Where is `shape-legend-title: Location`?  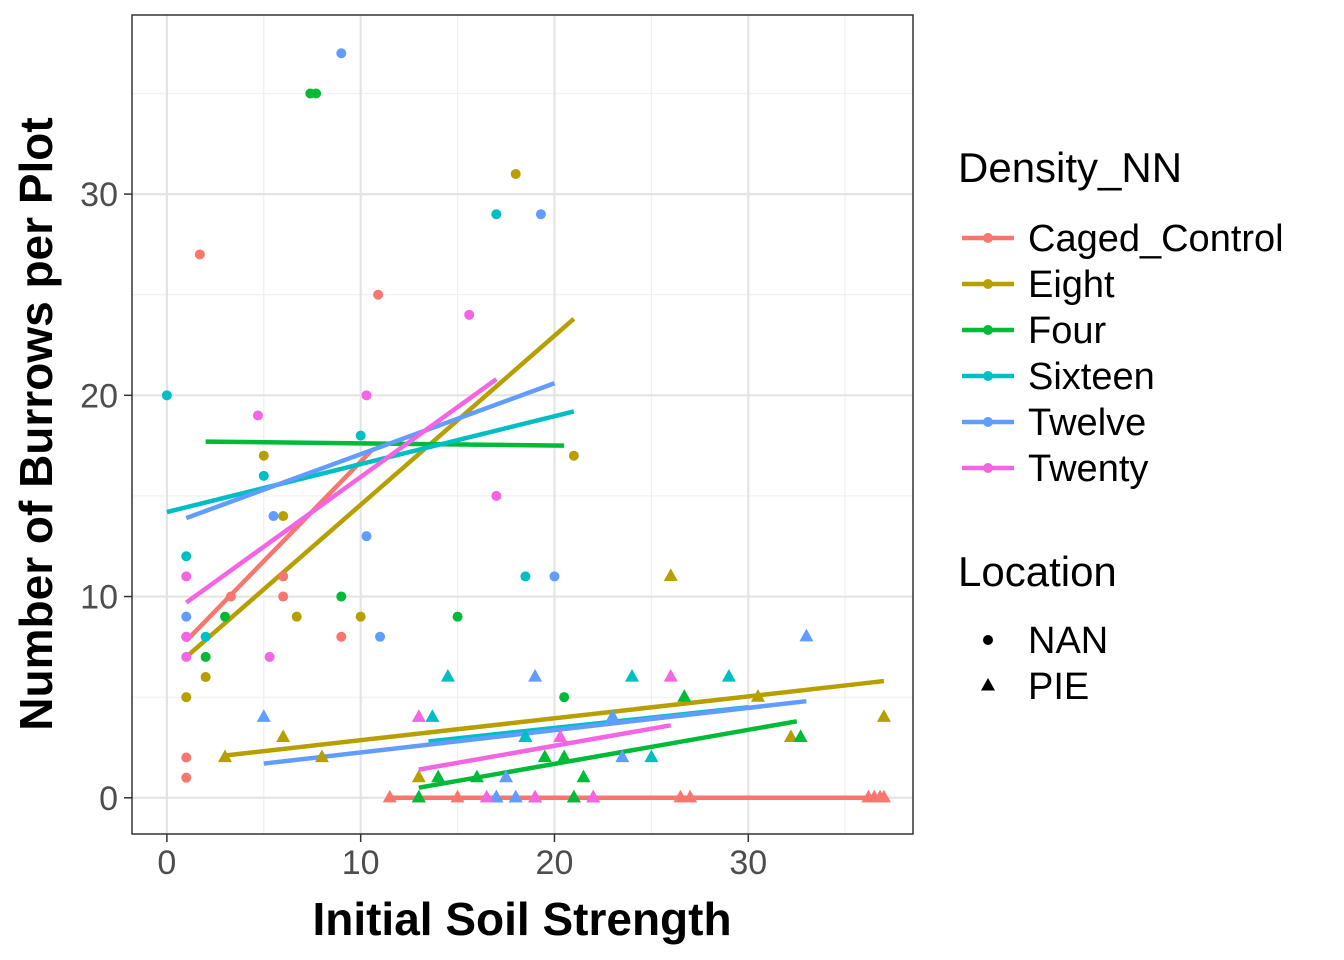 shape-legend-title: Location is located at coordinates (1037, 571).